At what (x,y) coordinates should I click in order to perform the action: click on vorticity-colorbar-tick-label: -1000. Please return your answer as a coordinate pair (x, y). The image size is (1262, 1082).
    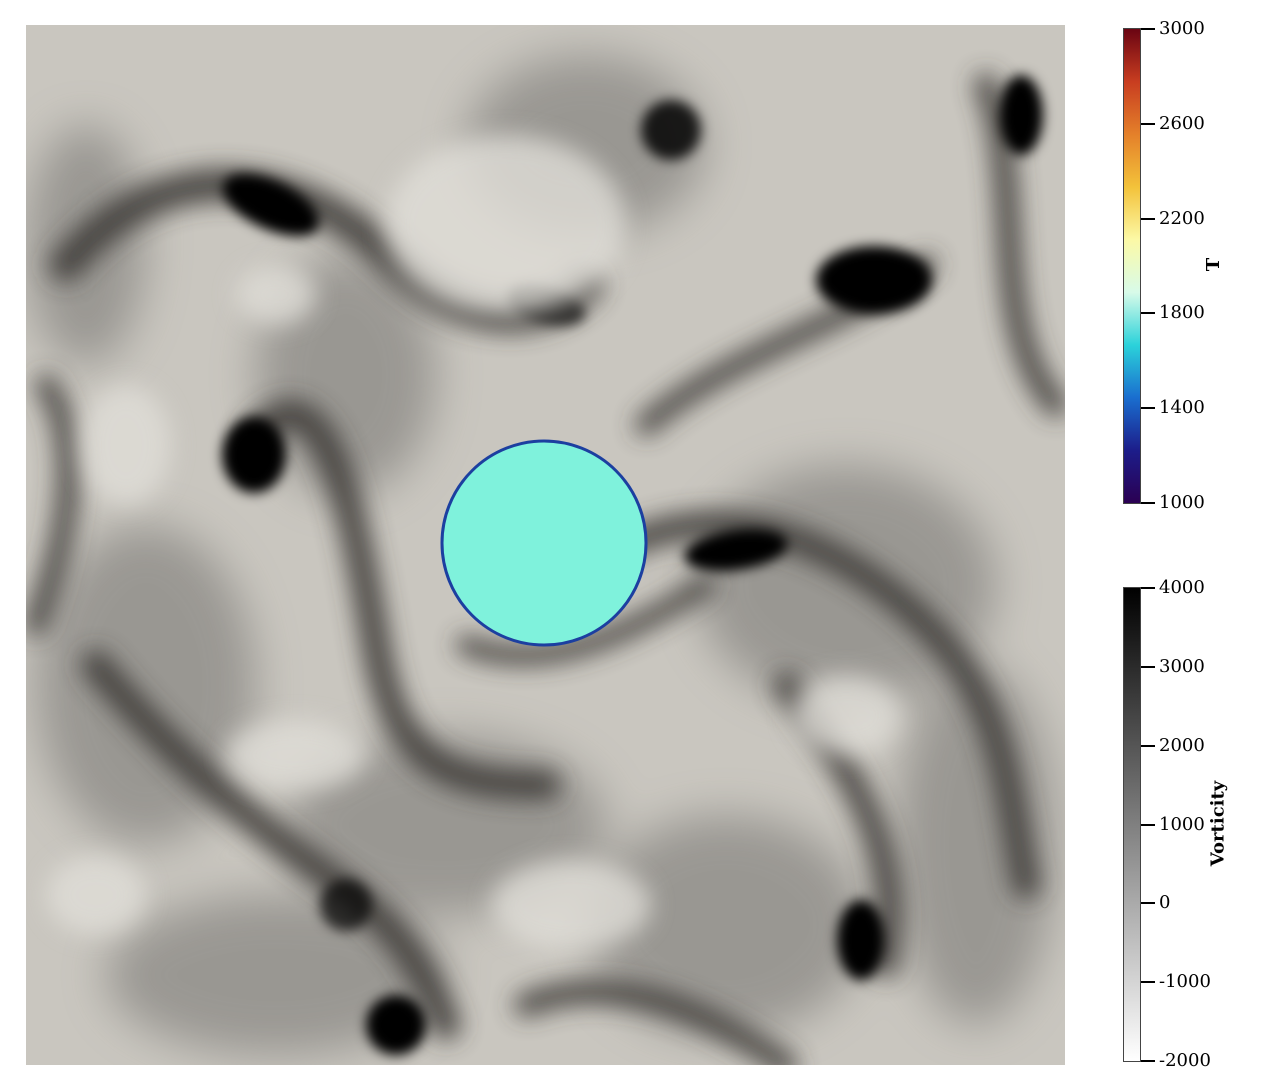
    Looking at the image, I should click on (1185, 982).